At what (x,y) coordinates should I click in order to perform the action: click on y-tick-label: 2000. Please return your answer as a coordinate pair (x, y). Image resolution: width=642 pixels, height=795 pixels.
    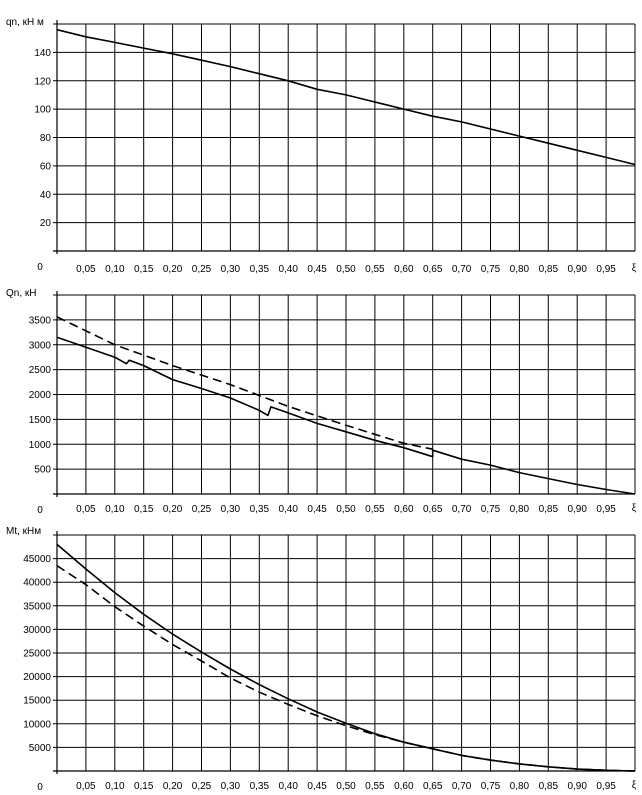
    Looking at the image, I should click on (40, 395).